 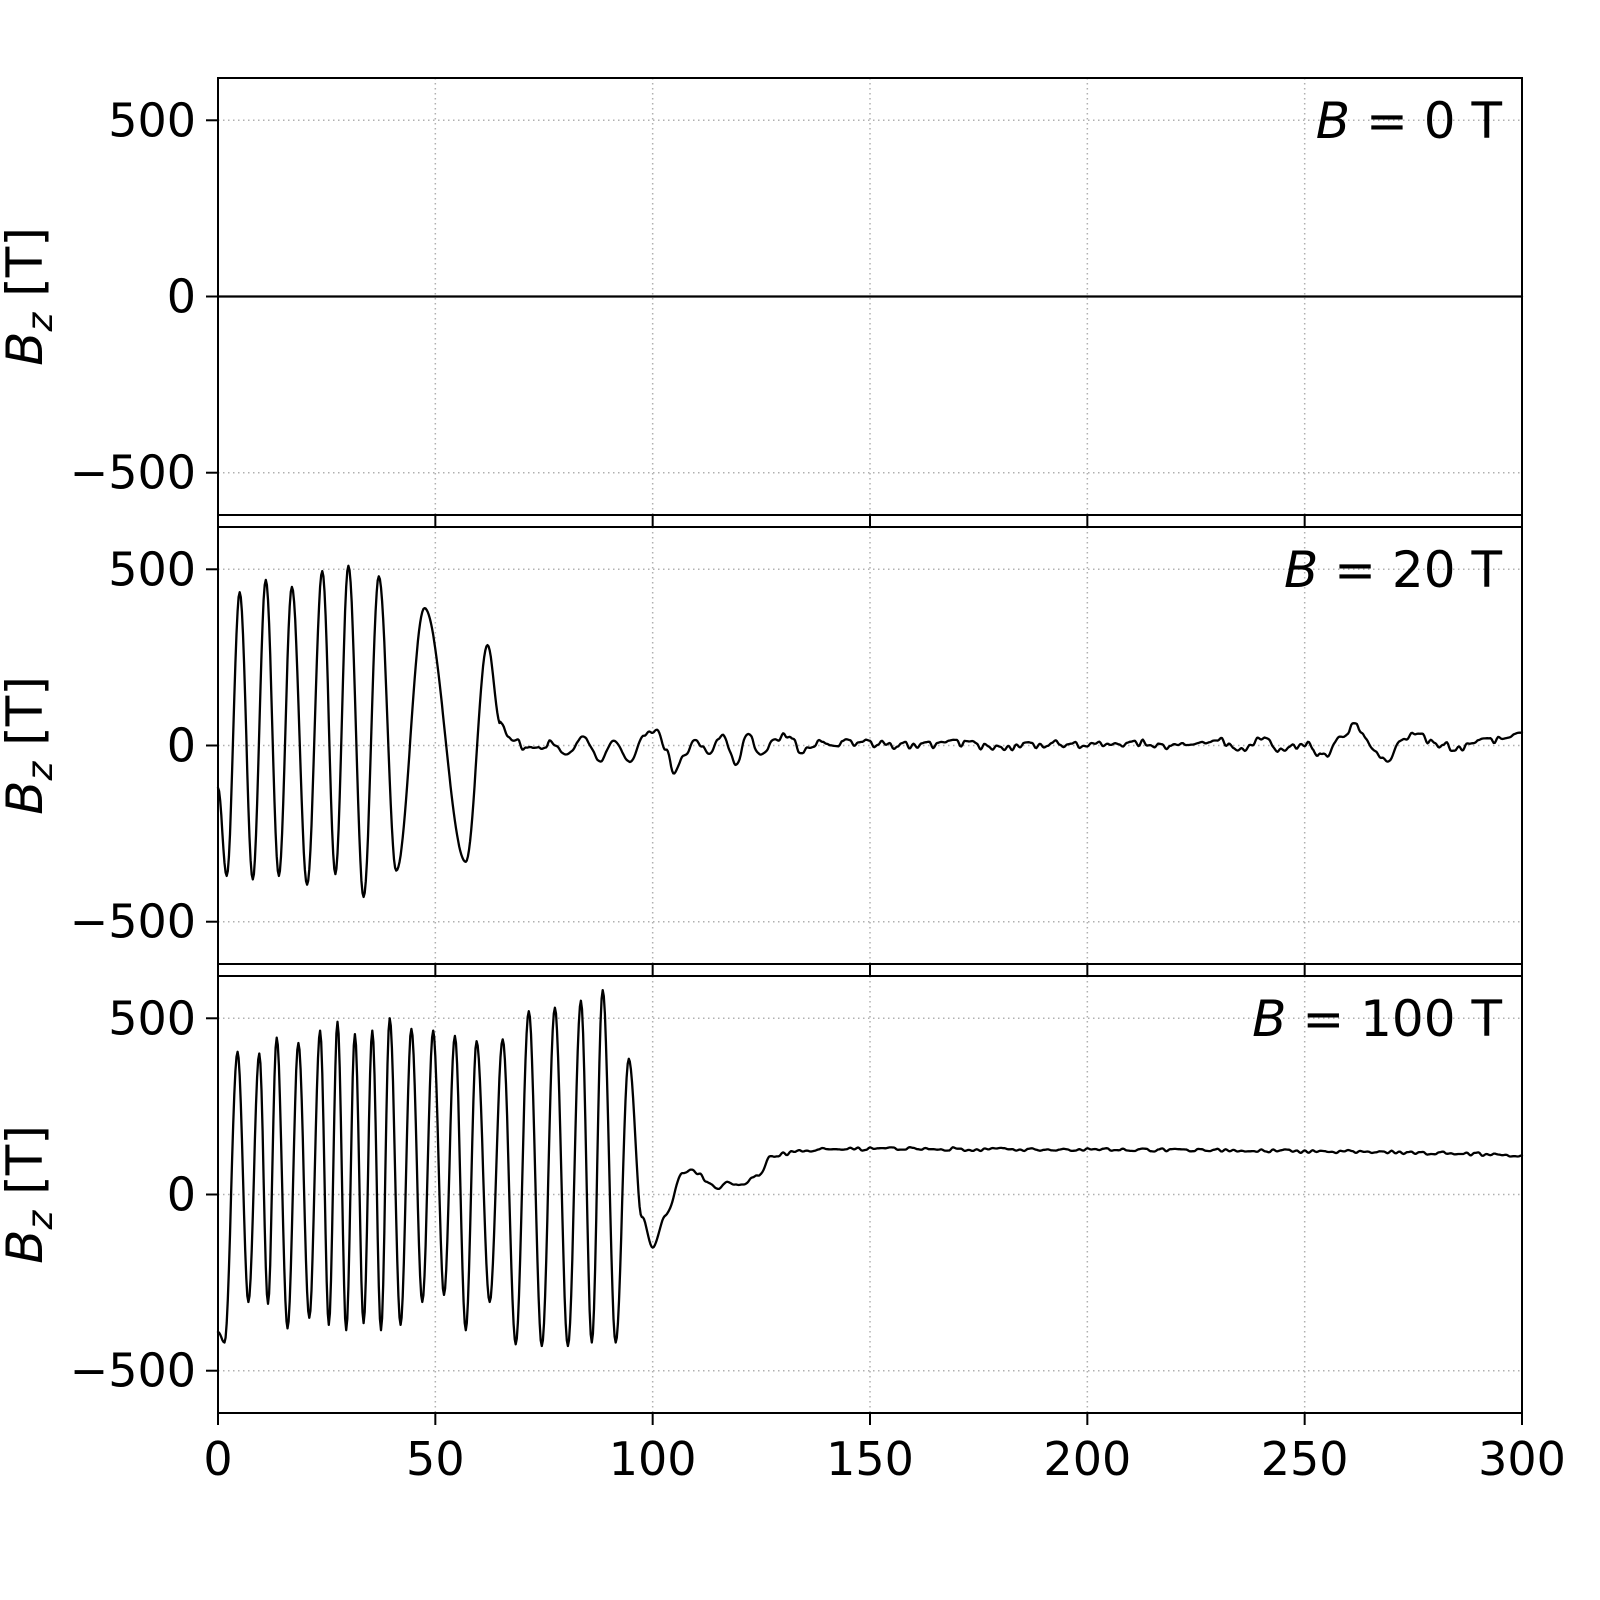 What do you see at coordinates (1305, 1459) in the screenshot?
I see `x-tick-label: 250` at bounding box center [1305, 1459].